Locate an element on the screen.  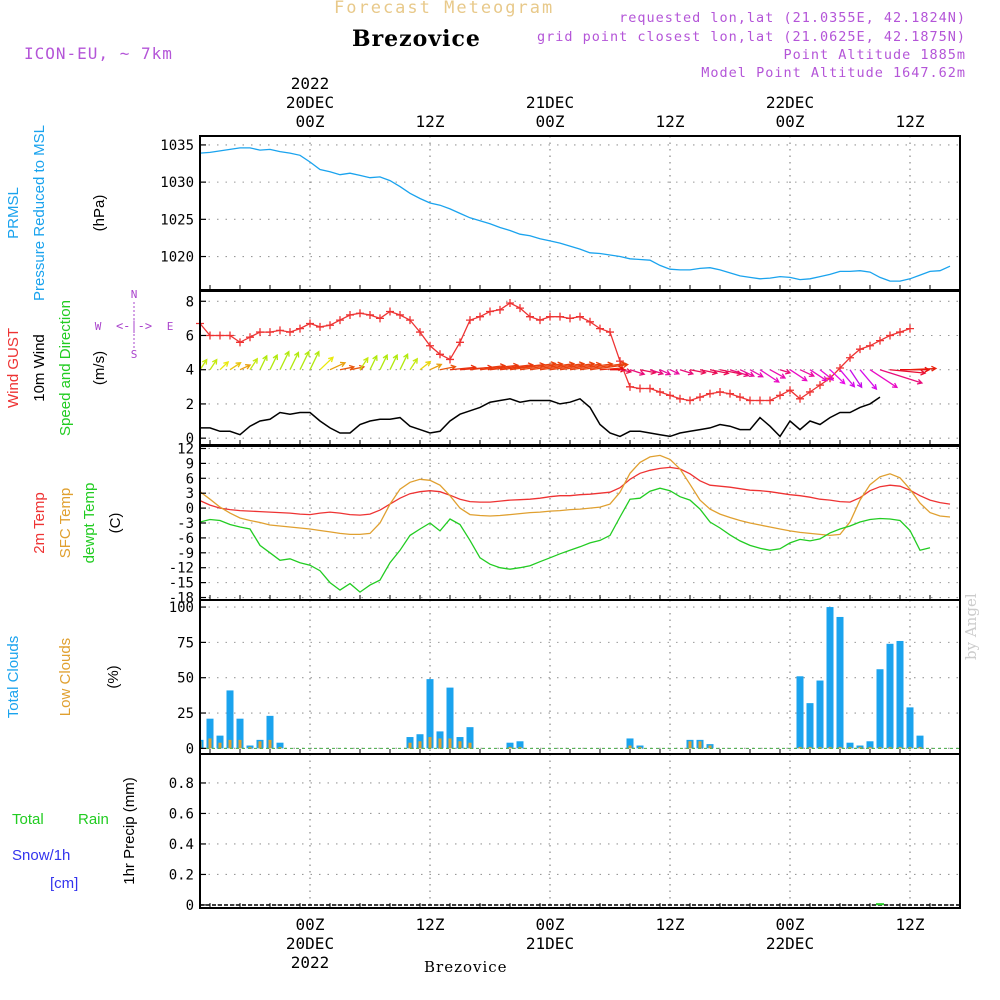
station-title: Brezovice is located at coordinates (416, 39).